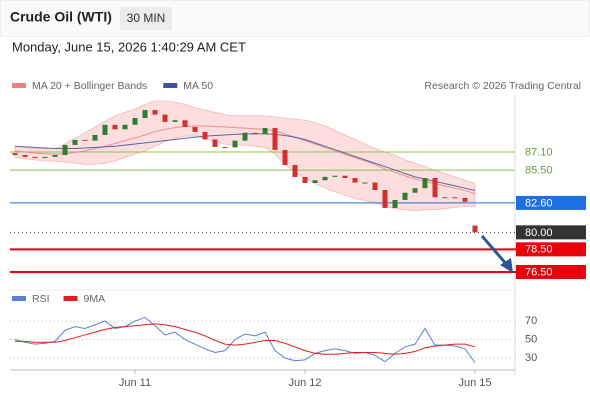 The width and height of the screenshot is (590, 400). I want to click on y-tick-label: 70, so click(531, 321).